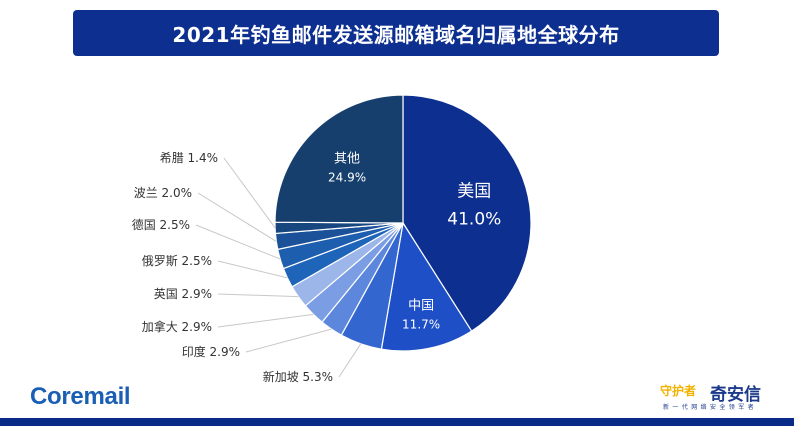  Describe the element at coordinates (80, 396) in the screenshot. I see `coremail-logo: Coremail` at that location.